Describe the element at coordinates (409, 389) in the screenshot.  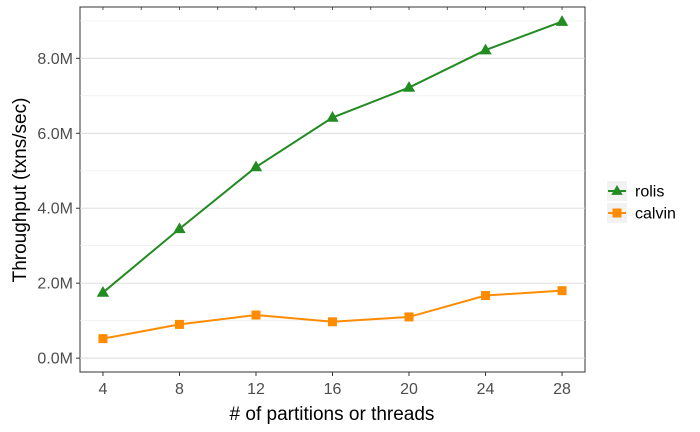
I see `x-tick-label: 20` at that location.